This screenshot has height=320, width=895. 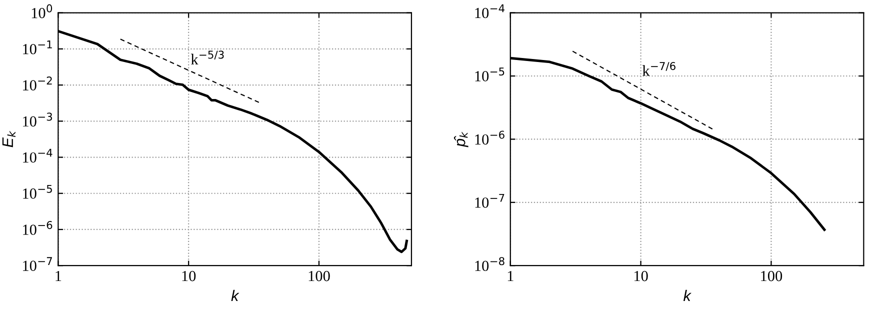 I want to click on annotation: k$^{−7/6}$, so click(x=659, y=69).